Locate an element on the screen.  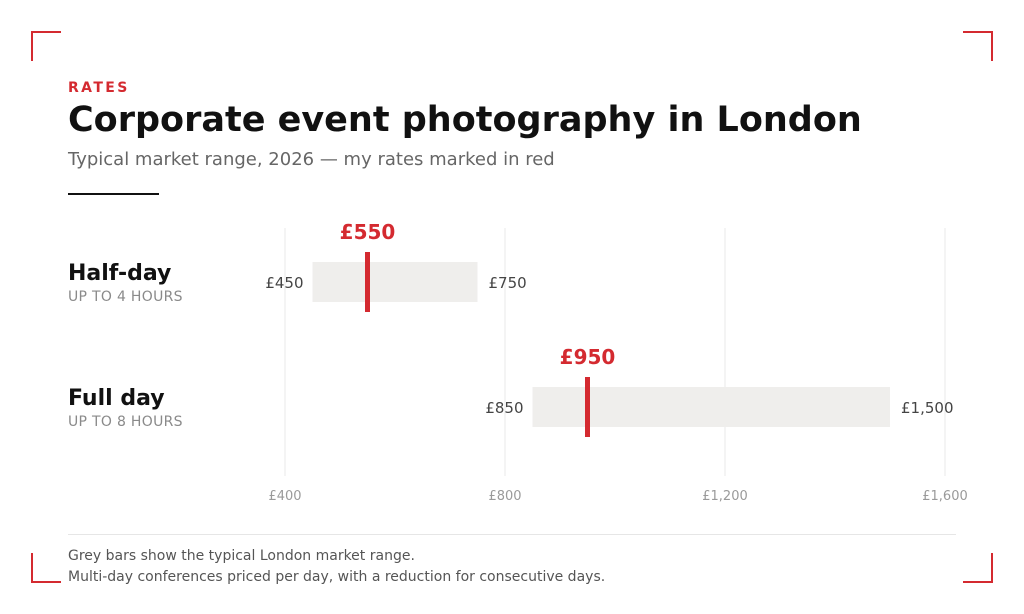
my-rate-label: £550 is located at coordinates (368, 232).